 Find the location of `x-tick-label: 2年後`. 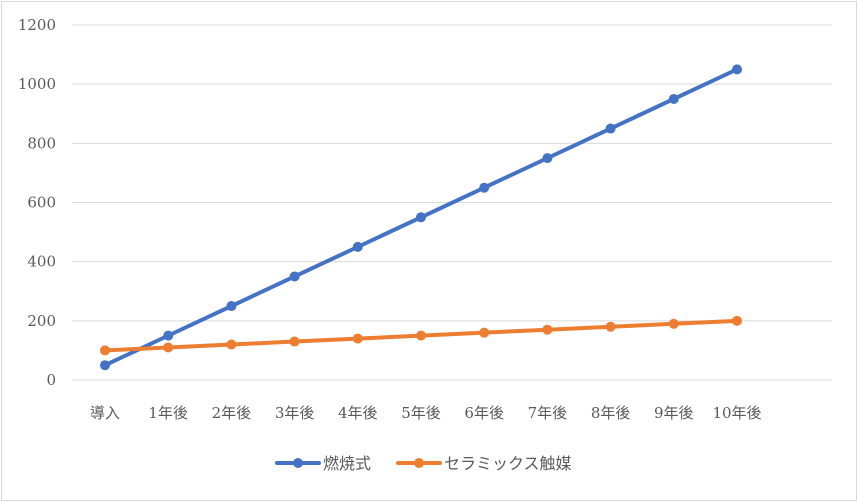

x-tick-label: 2年後 is located at coordinates (232, 413).